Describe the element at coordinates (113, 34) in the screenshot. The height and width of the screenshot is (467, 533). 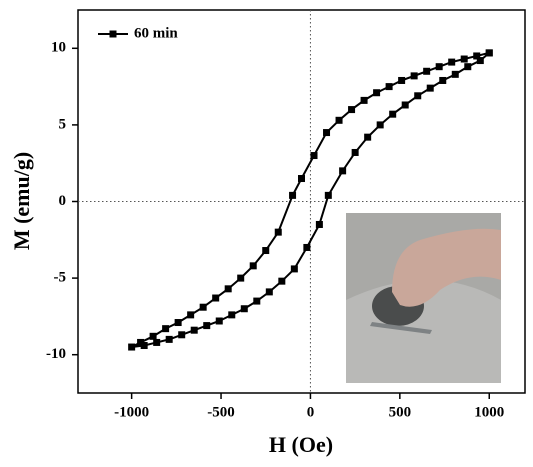
I see `legend-marker` at that location.